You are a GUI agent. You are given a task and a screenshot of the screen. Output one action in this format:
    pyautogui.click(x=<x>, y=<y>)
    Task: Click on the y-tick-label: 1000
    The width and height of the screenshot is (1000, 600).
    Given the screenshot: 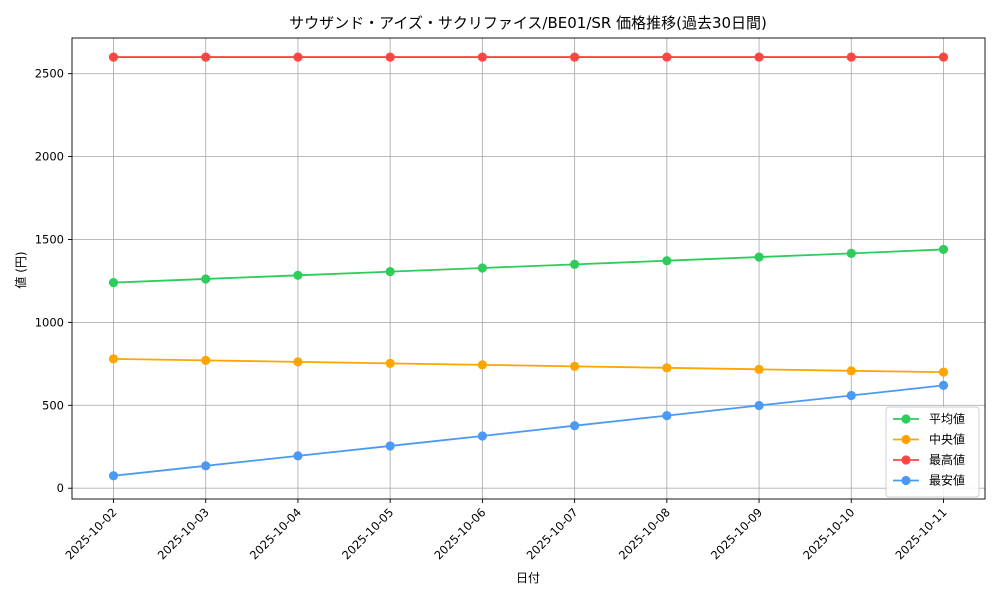 What is the action you would take?
    pyautogui.click(x=49, y=322)
    